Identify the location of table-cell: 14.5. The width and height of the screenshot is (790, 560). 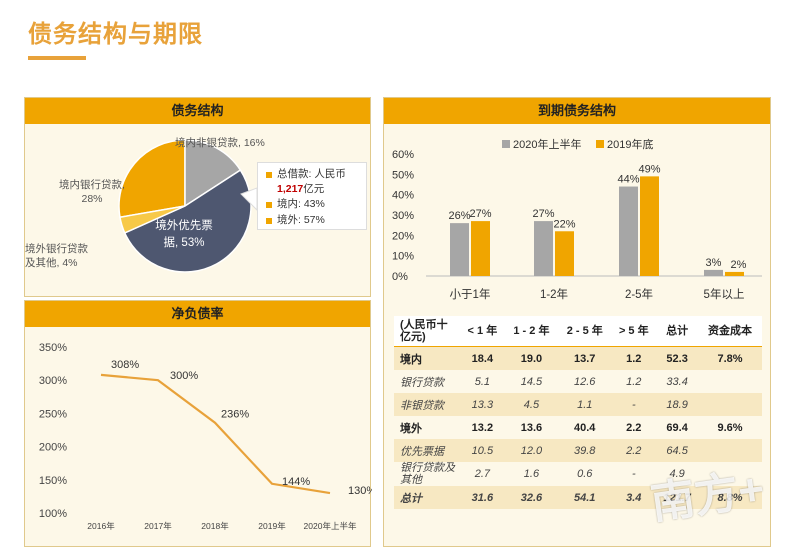
(531, 381).